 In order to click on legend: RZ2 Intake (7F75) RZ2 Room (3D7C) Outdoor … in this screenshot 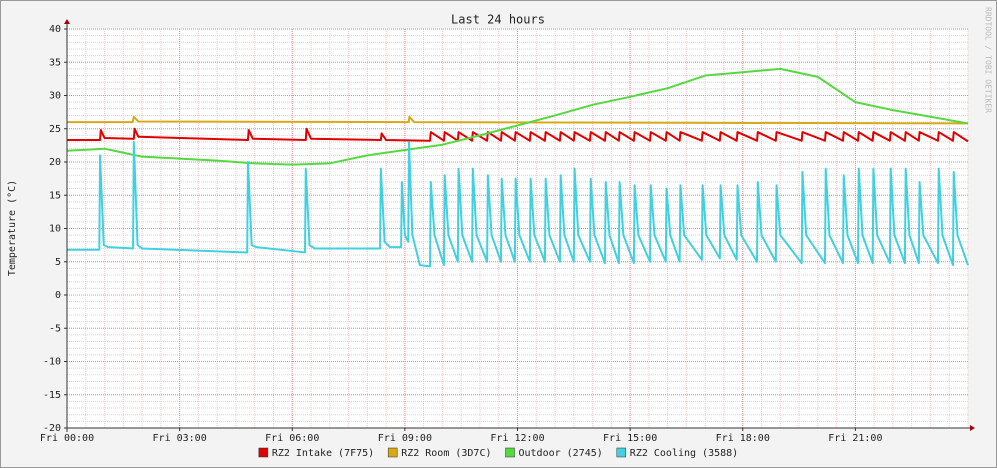, I will do `click(498, 453)`.